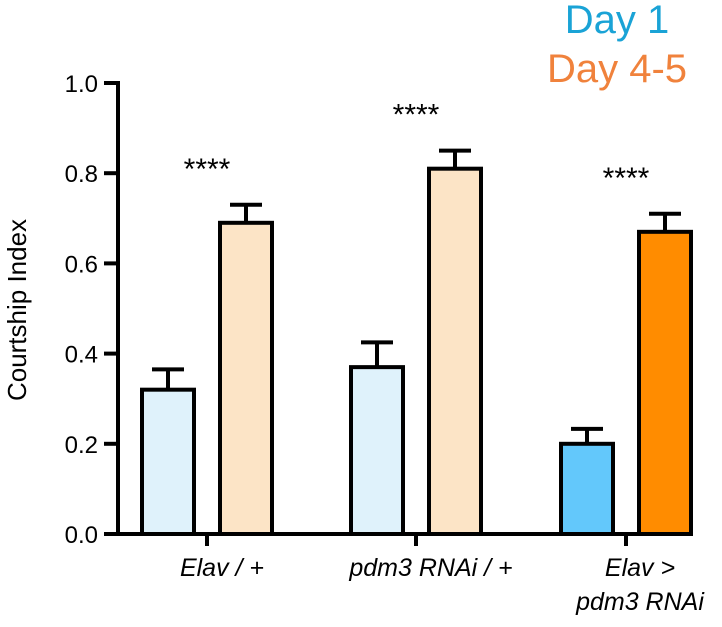  Describe the element at coordinates (640, 602) in the screenshot. I see `category-label: pdm3 RNAi` at that location.